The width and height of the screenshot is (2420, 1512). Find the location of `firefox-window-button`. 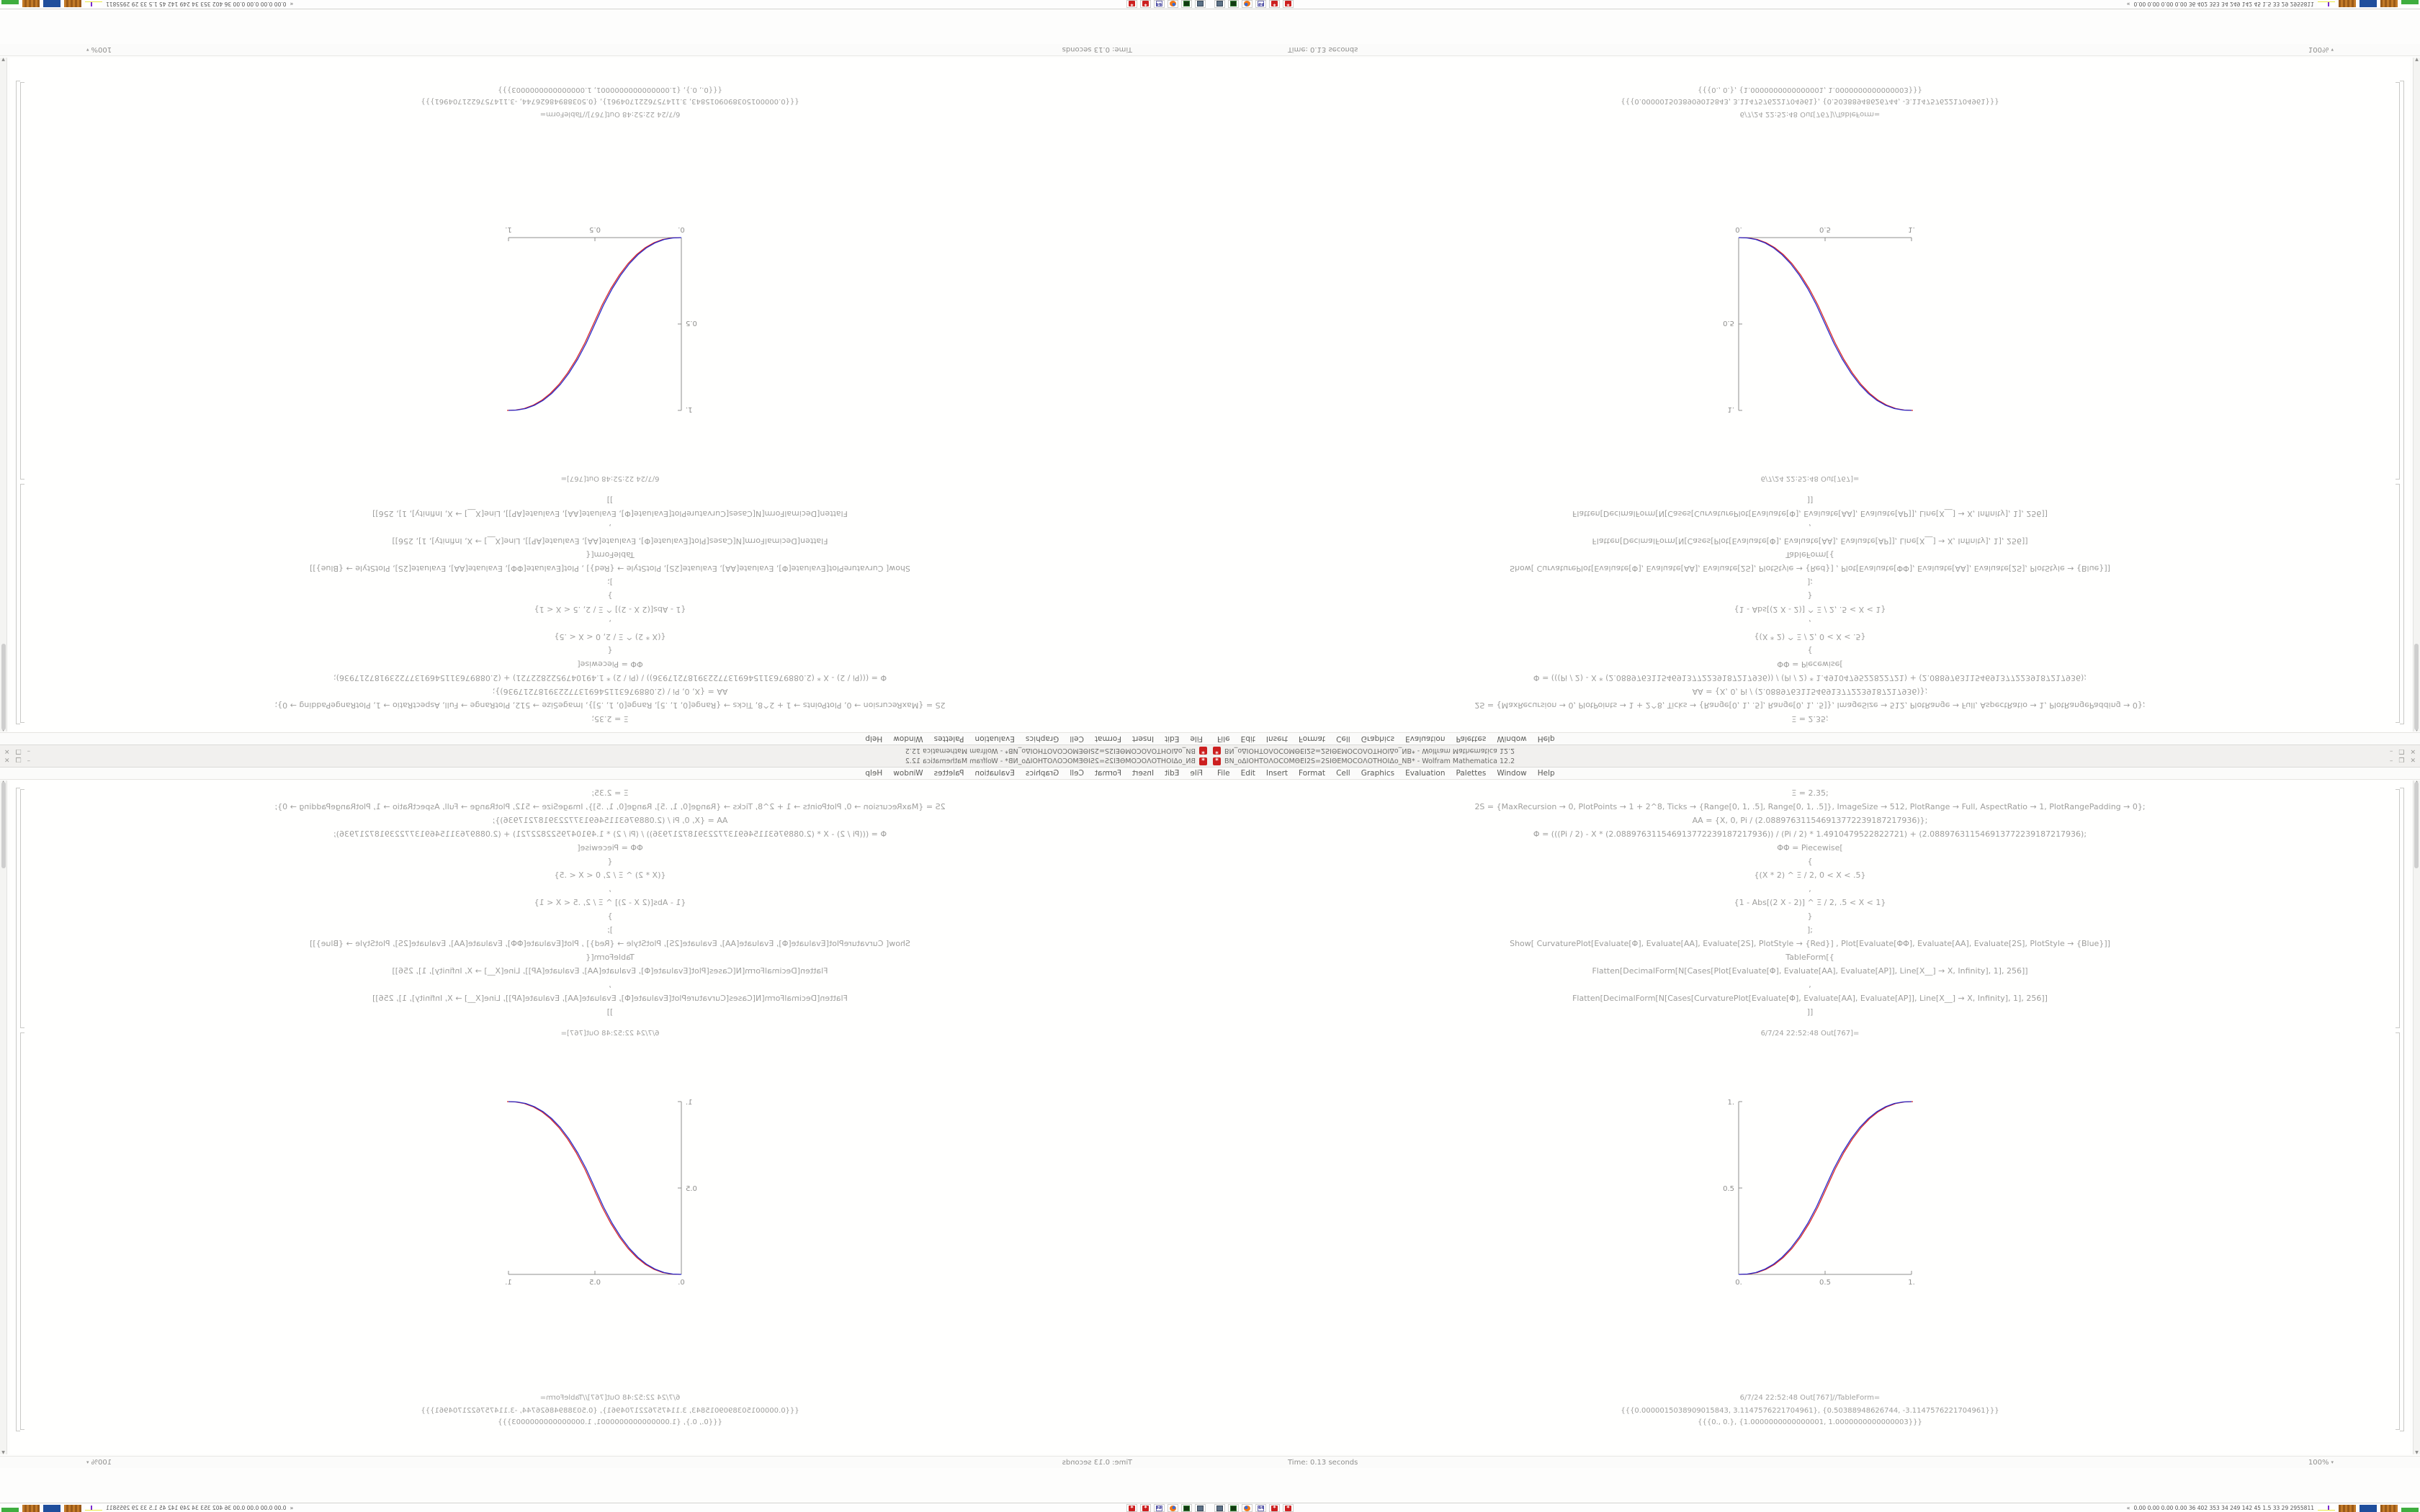

firefox-window-button is located at coordinates (1247, 1508).